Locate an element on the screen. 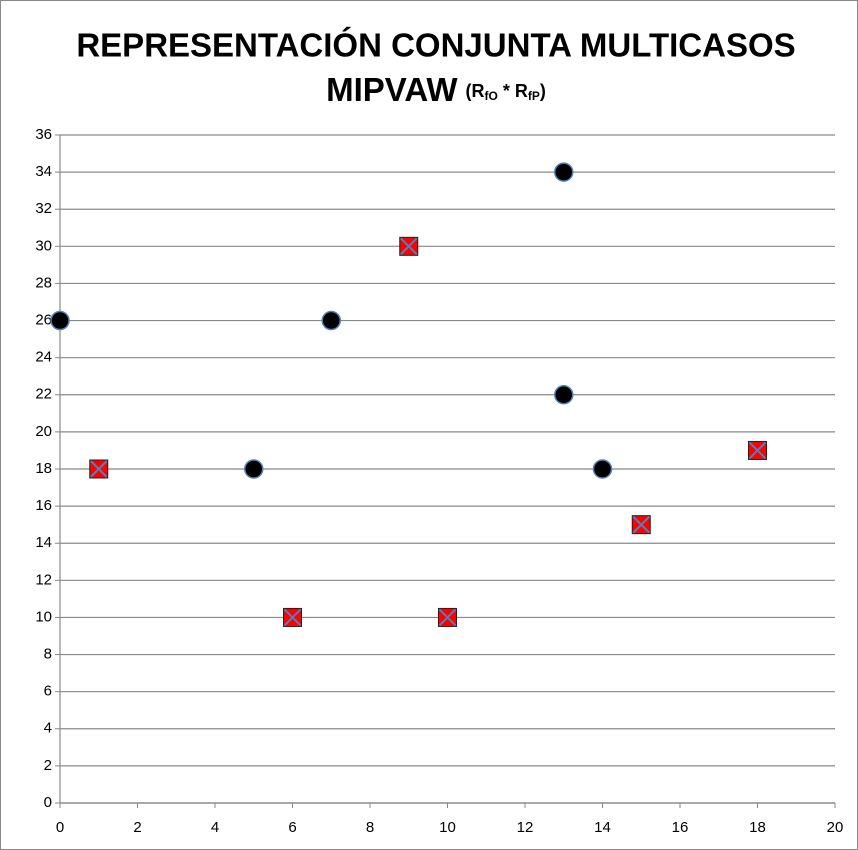 Image resolution: width=858 pixels, height=850 pixels. formula: (R is located at coordinates (475, 91).